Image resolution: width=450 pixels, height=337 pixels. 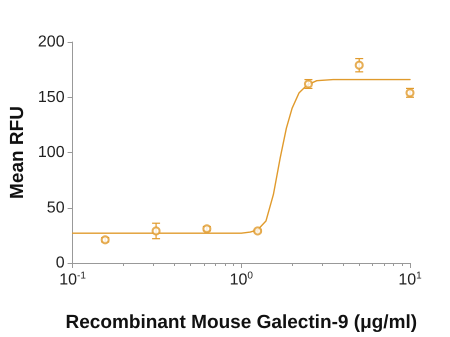 I want to click on y-tick-label: 200, so click(x=51, y=42).